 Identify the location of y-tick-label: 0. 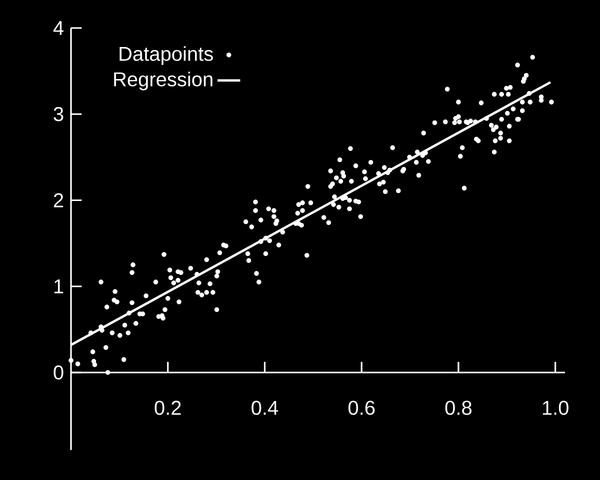
(59, 372).